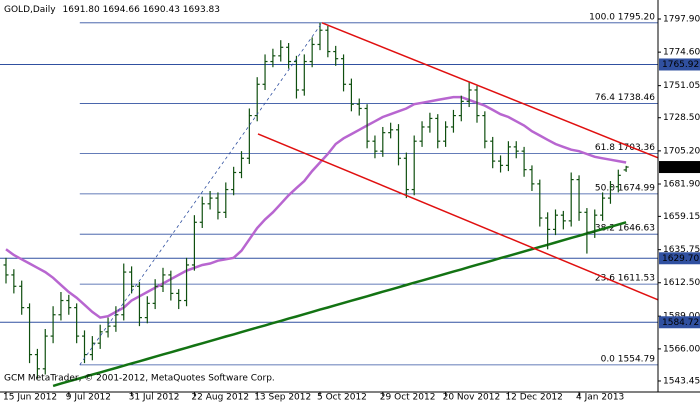 This screenshot has width=700, height=402. What do you see at coordinates (681, 381) in the screenshot?
I see `y-tick-label: 1543.45` at bounding box center [681, 381].